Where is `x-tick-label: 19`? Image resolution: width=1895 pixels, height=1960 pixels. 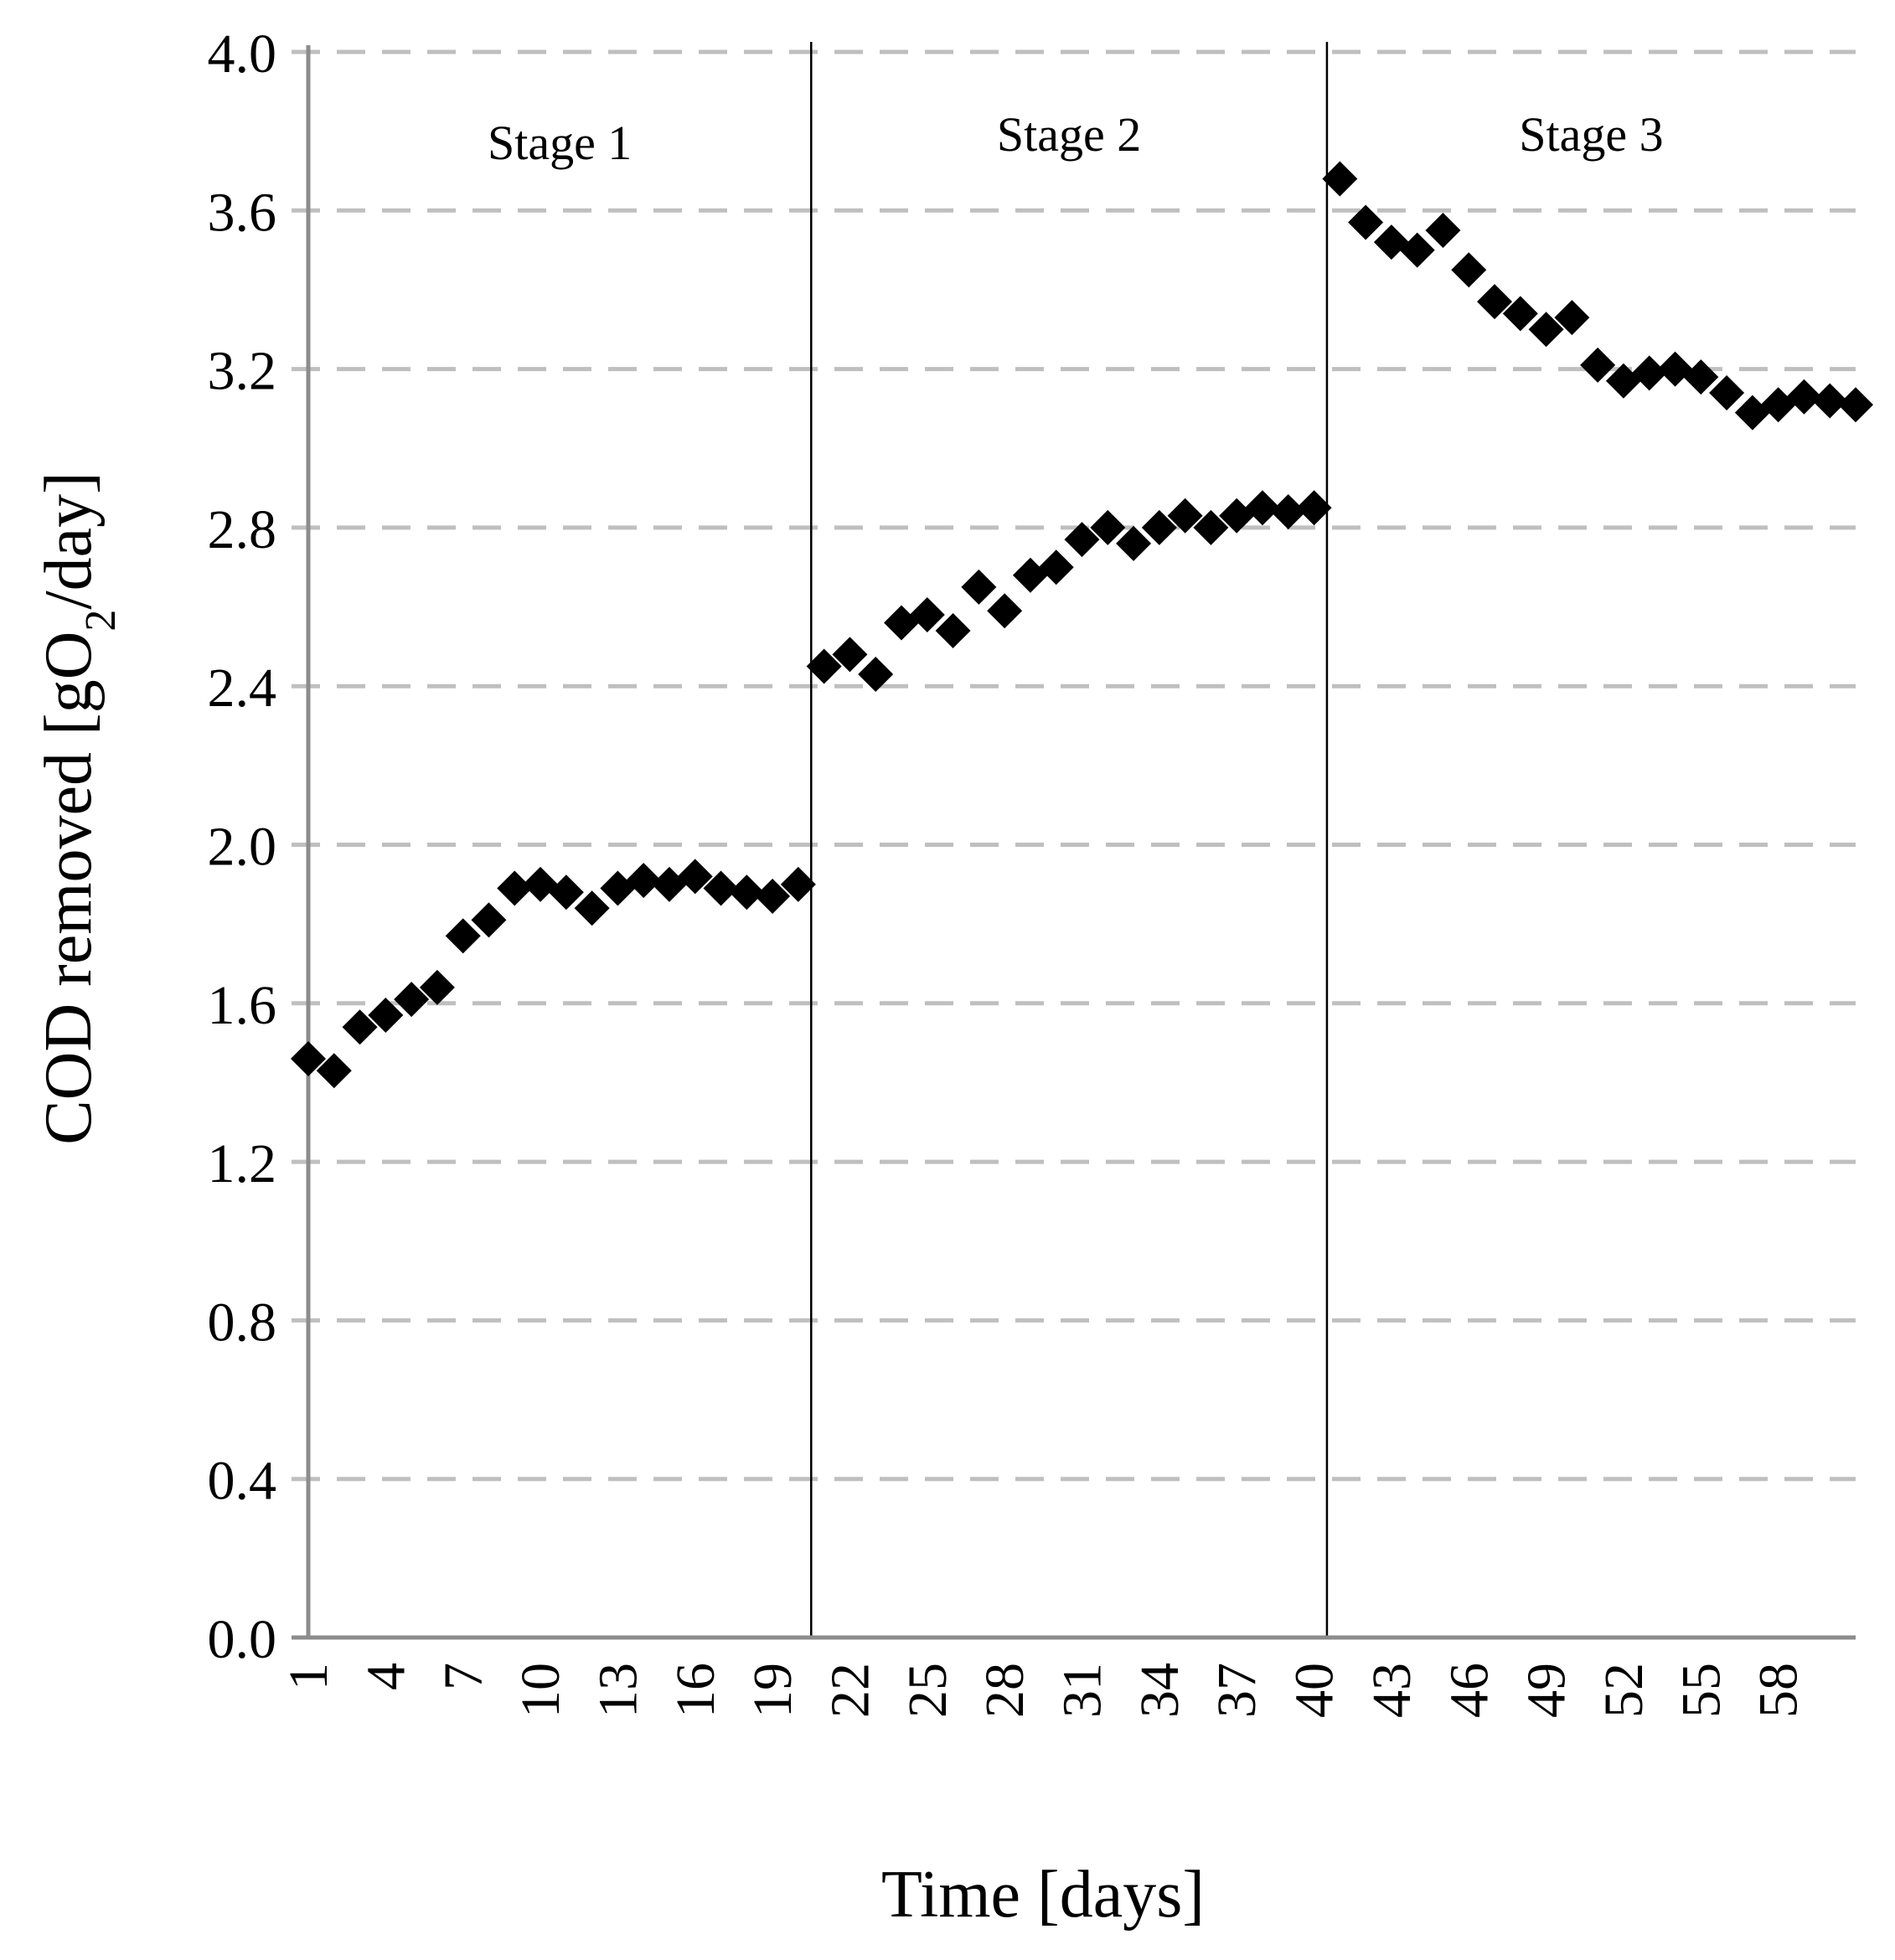
x-tick-label: 19 is located at coordinates (772, 1691).